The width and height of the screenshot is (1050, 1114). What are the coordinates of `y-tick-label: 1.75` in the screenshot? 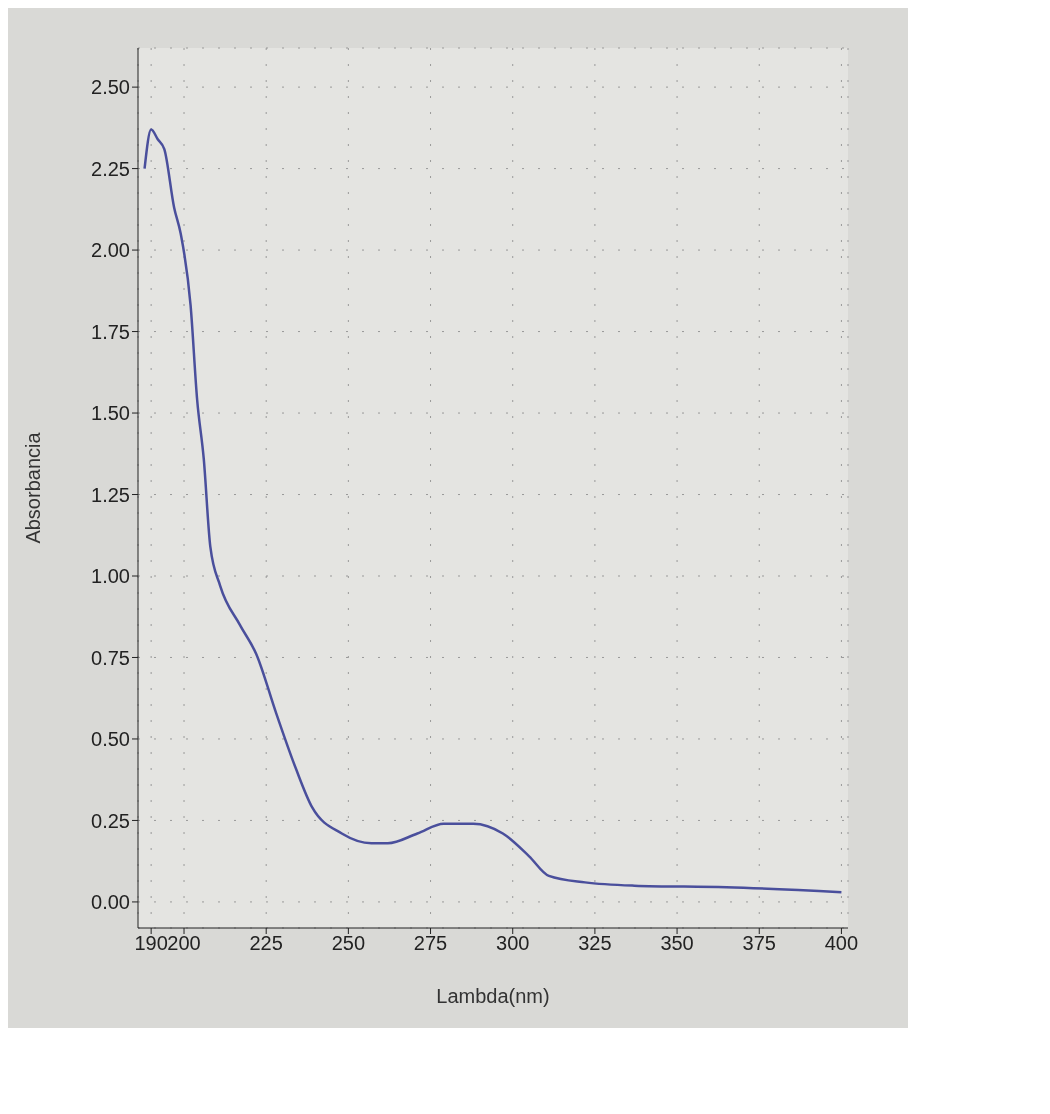 It's located at (110, 331).